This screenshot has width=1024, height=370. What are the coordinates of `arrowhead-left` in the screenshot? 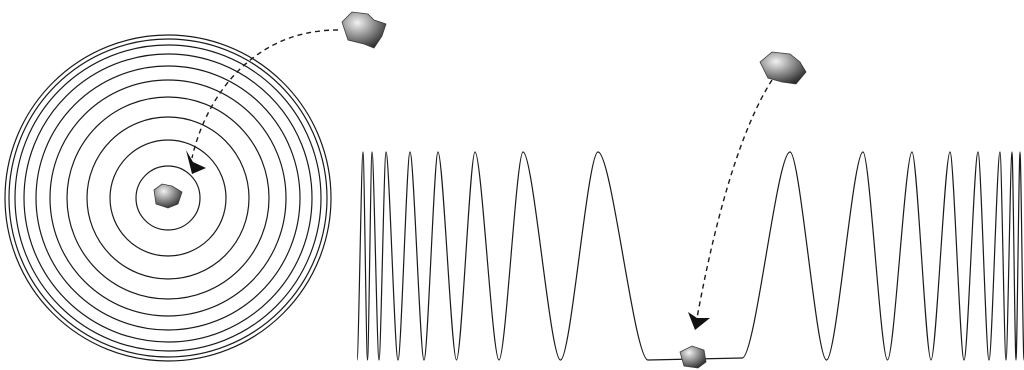 It's located at (196, 162).